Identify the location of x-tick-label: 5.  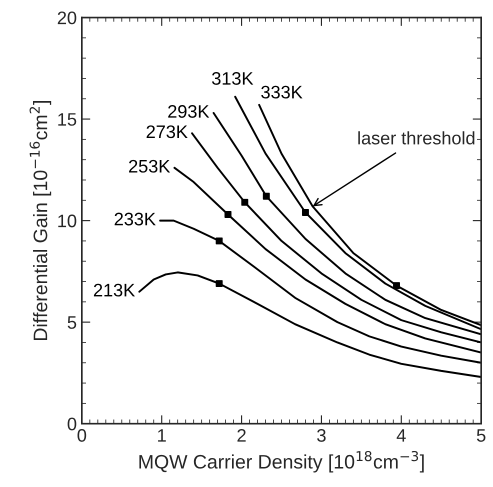
(481, 435).